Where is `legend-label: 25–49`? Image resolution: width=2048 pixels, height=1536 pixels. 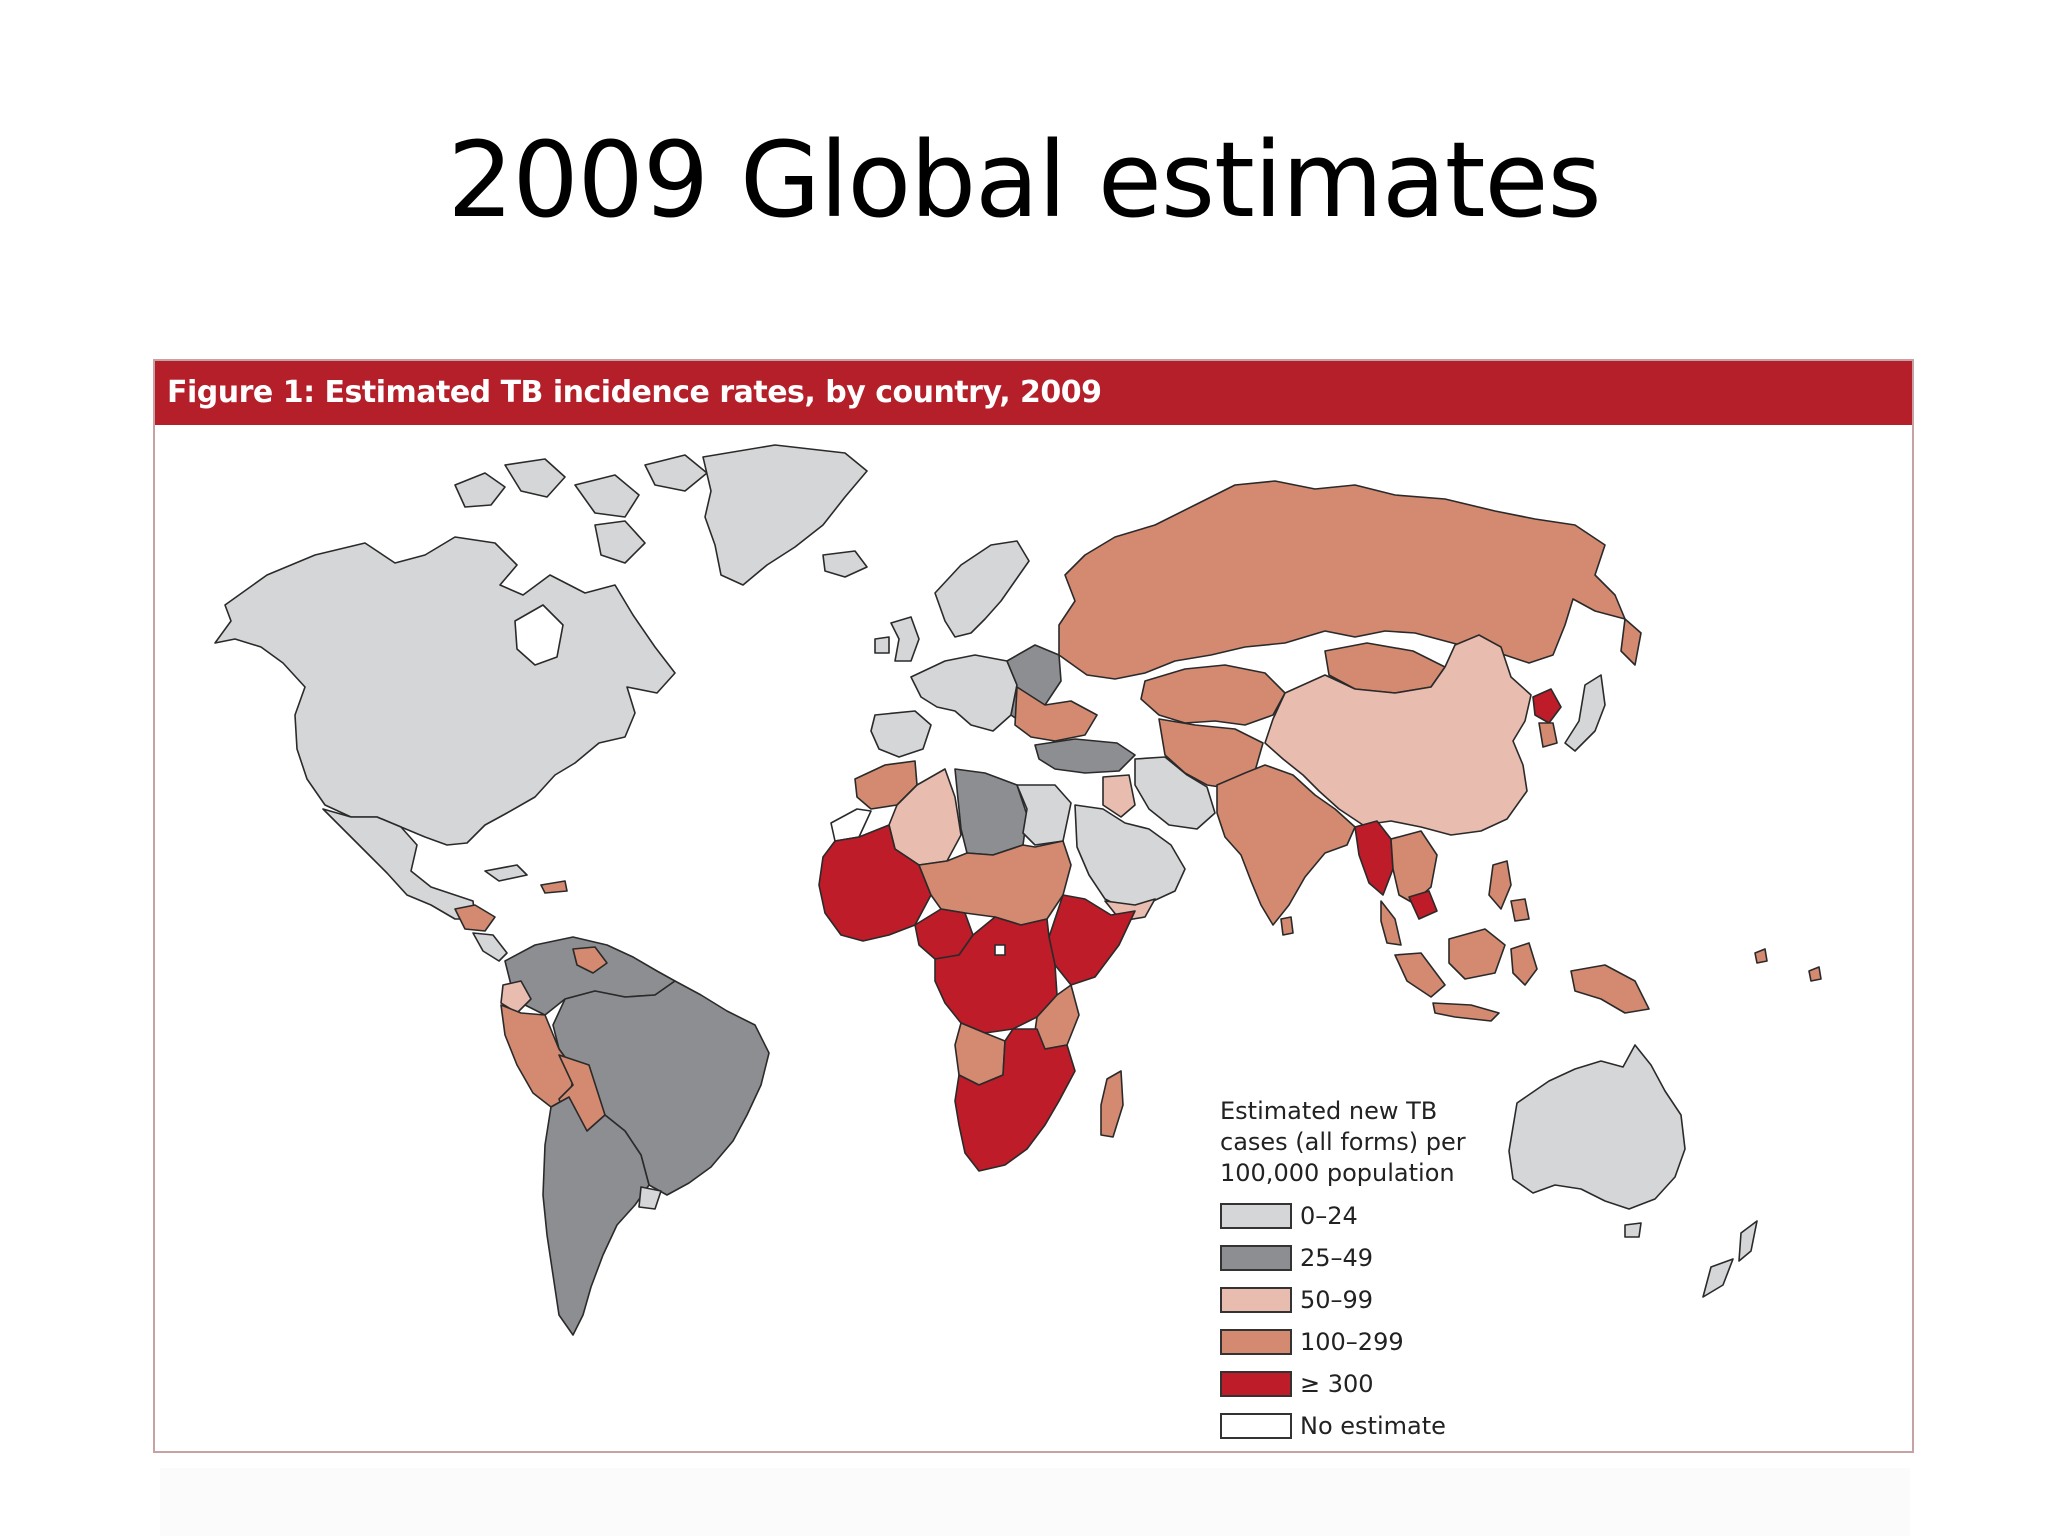 legend-label: 25–49 is located at coordinates (1337, 1258).